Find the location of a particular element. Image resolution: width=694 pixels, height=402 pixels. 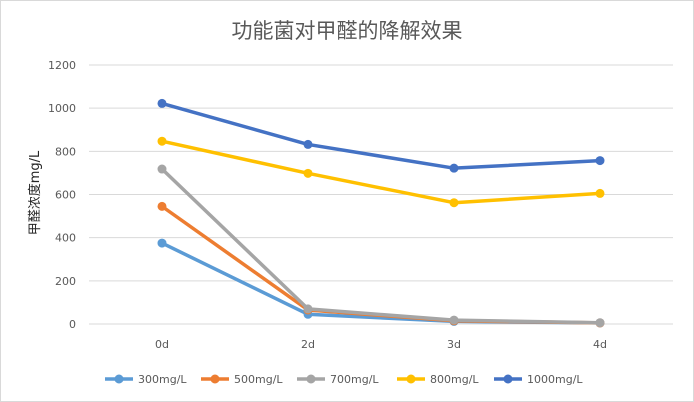

legend-item: 1000mg/L is located at coordinates (538, 379).